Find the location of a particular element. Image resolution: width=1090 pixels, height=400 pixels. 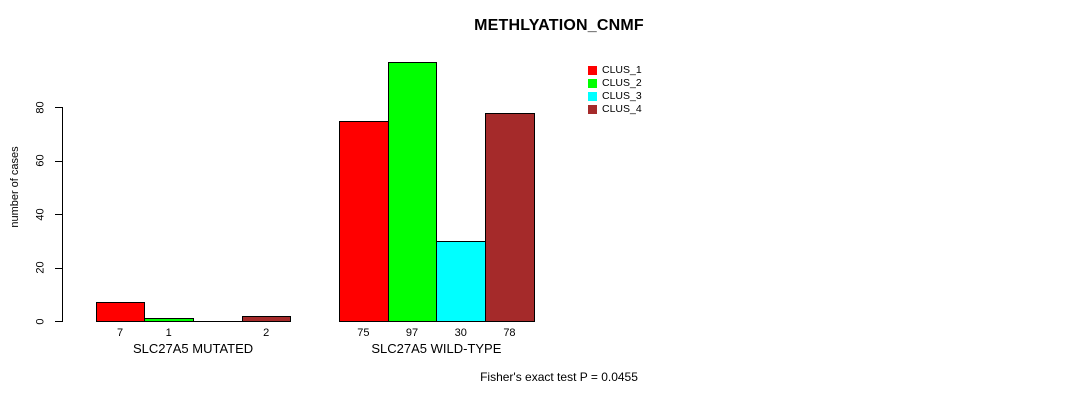

bar-clus-4-slc27a5-wild-type is located at coordinates (510, 217).